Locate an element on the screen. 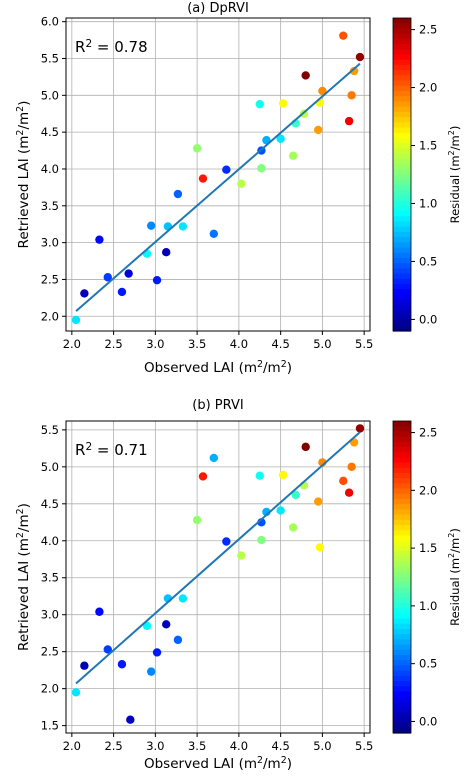  x-tick-label: 3.5 is located at coordinates (197, 746).